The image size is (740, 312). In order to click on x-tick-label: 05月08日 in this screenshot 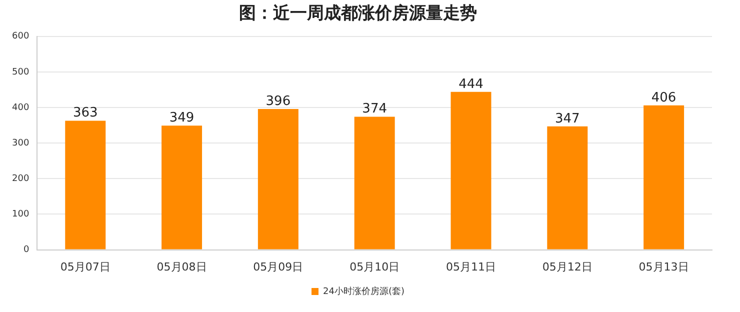, I will do `click(181, 267)`.